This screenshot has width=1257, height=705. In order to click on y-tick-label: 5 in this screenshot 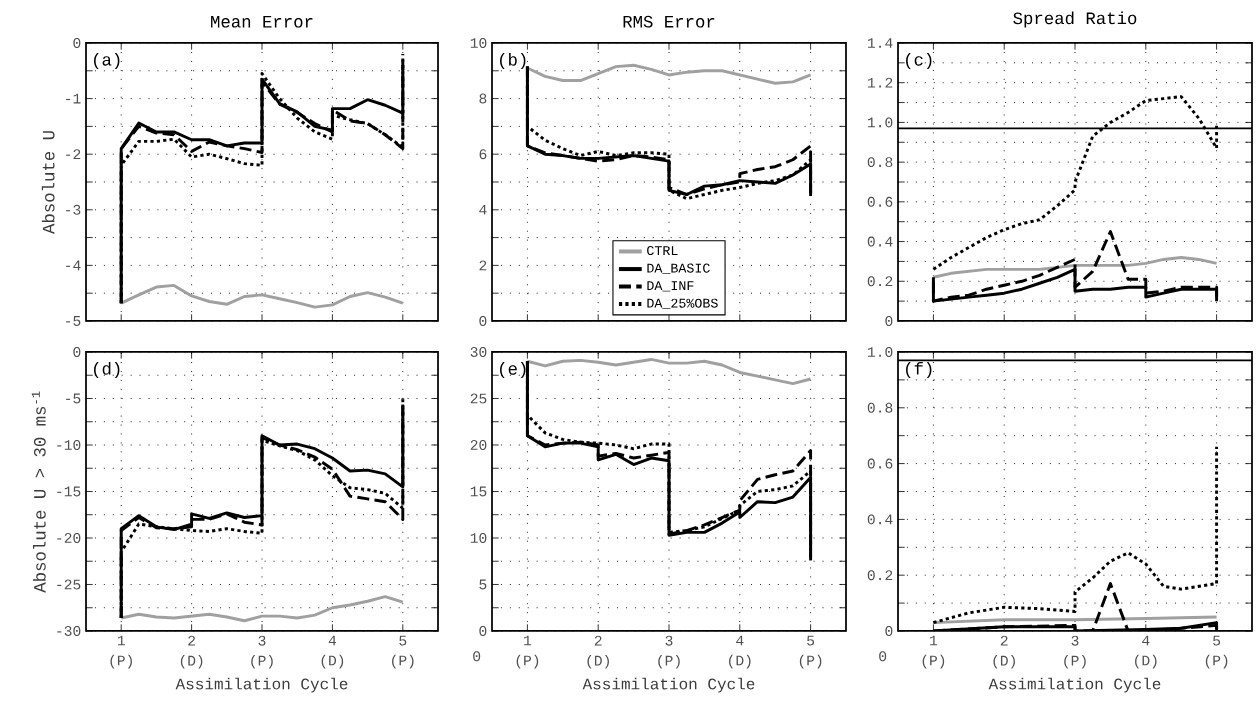, I will do `click(483, 584)`.